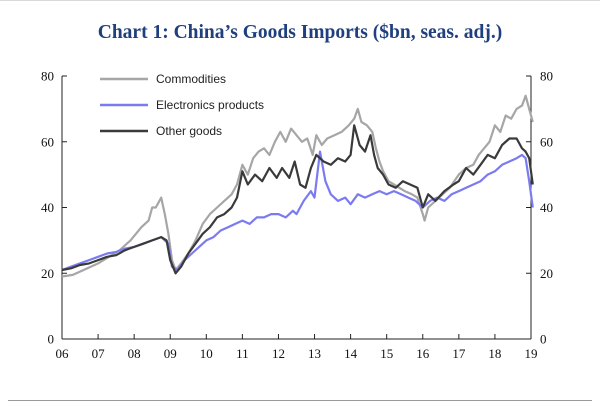 This screenshot has width=600, height=414. Describe the element at coordinates (99, 353) in the screenshot. I see `x-tick-label: 07` at that location.